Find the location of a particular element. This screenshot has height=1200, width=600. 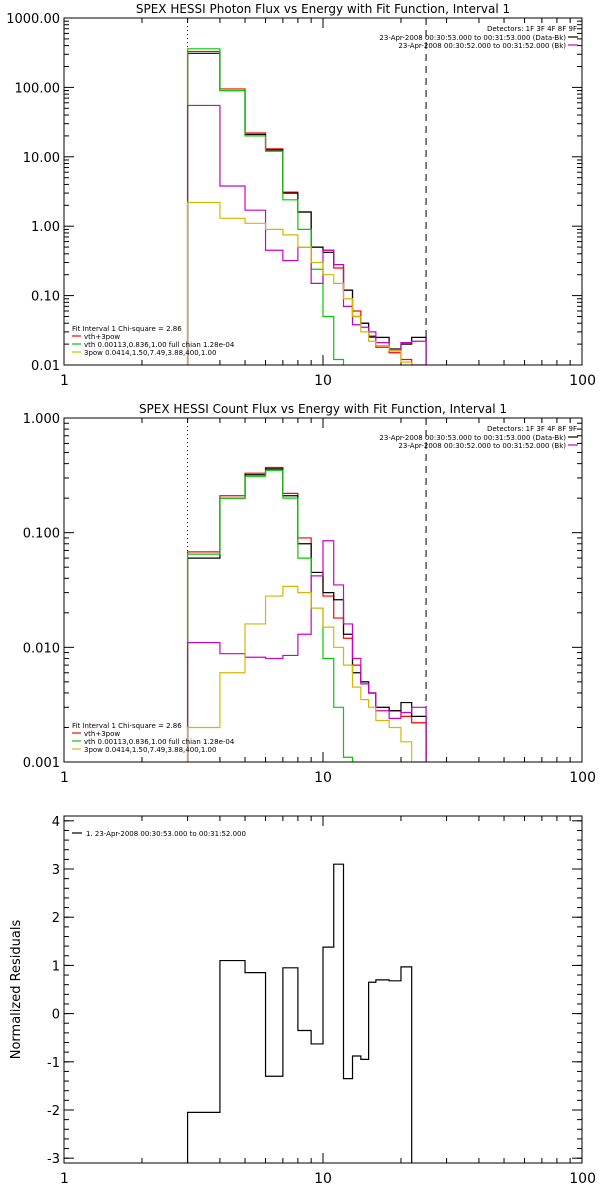

chart-1-series-5-line is located at coordinates (299, 283).